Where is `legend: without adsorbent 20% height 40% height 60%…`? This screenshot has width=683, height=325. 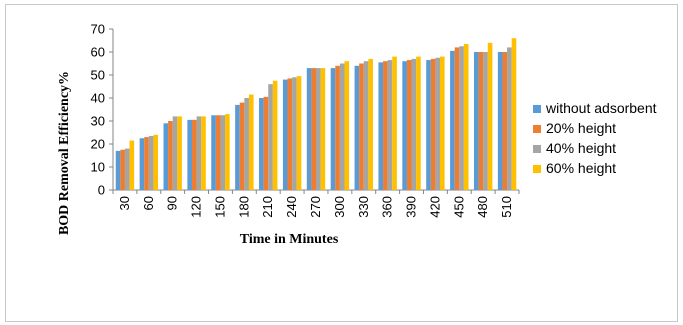 legend: without adsorbent 20% height 40% height 60%… is located at coordinates (595, 138).